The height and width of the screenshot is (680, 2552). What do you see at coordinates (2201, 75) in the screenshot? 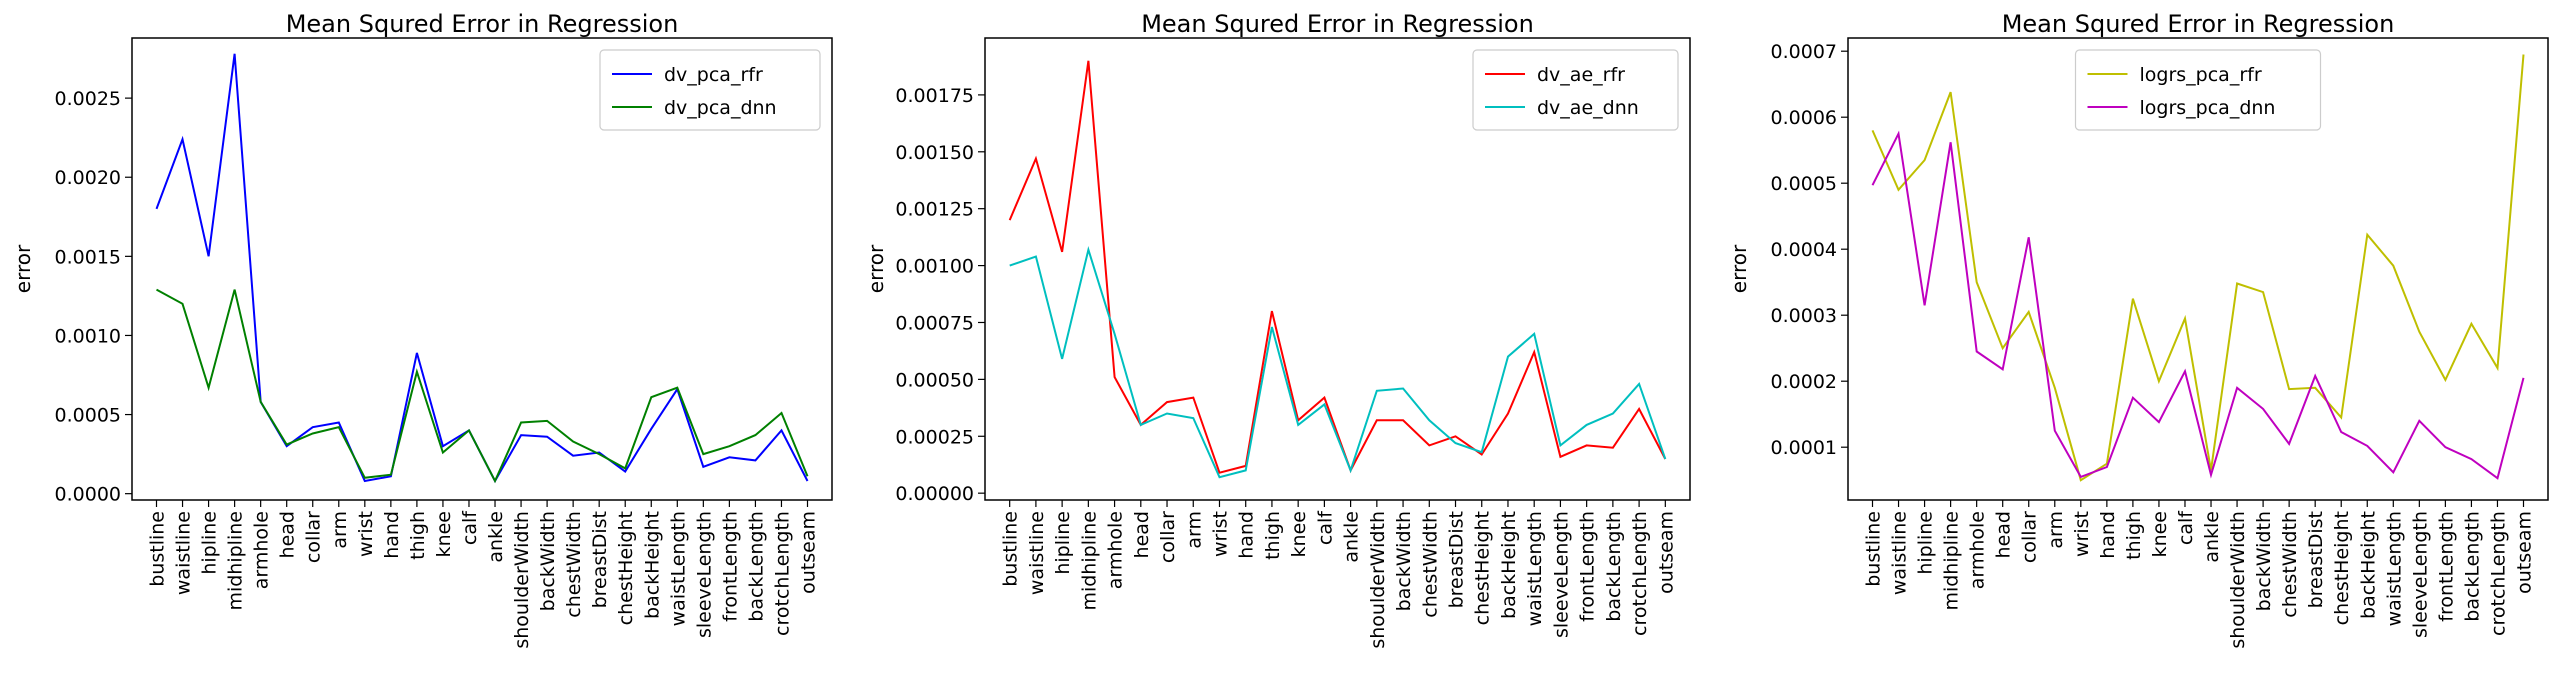
I see `legend-label: logrs_pca_rfr` at bounding box center [2201, 75].